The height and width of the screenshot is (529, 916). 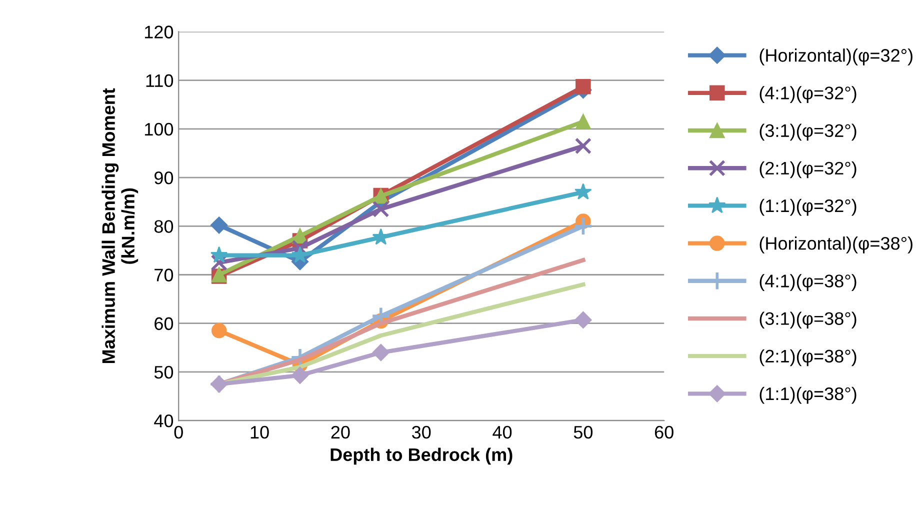 I want to click on y-tick-label: 40, so click(x=164, y=421).